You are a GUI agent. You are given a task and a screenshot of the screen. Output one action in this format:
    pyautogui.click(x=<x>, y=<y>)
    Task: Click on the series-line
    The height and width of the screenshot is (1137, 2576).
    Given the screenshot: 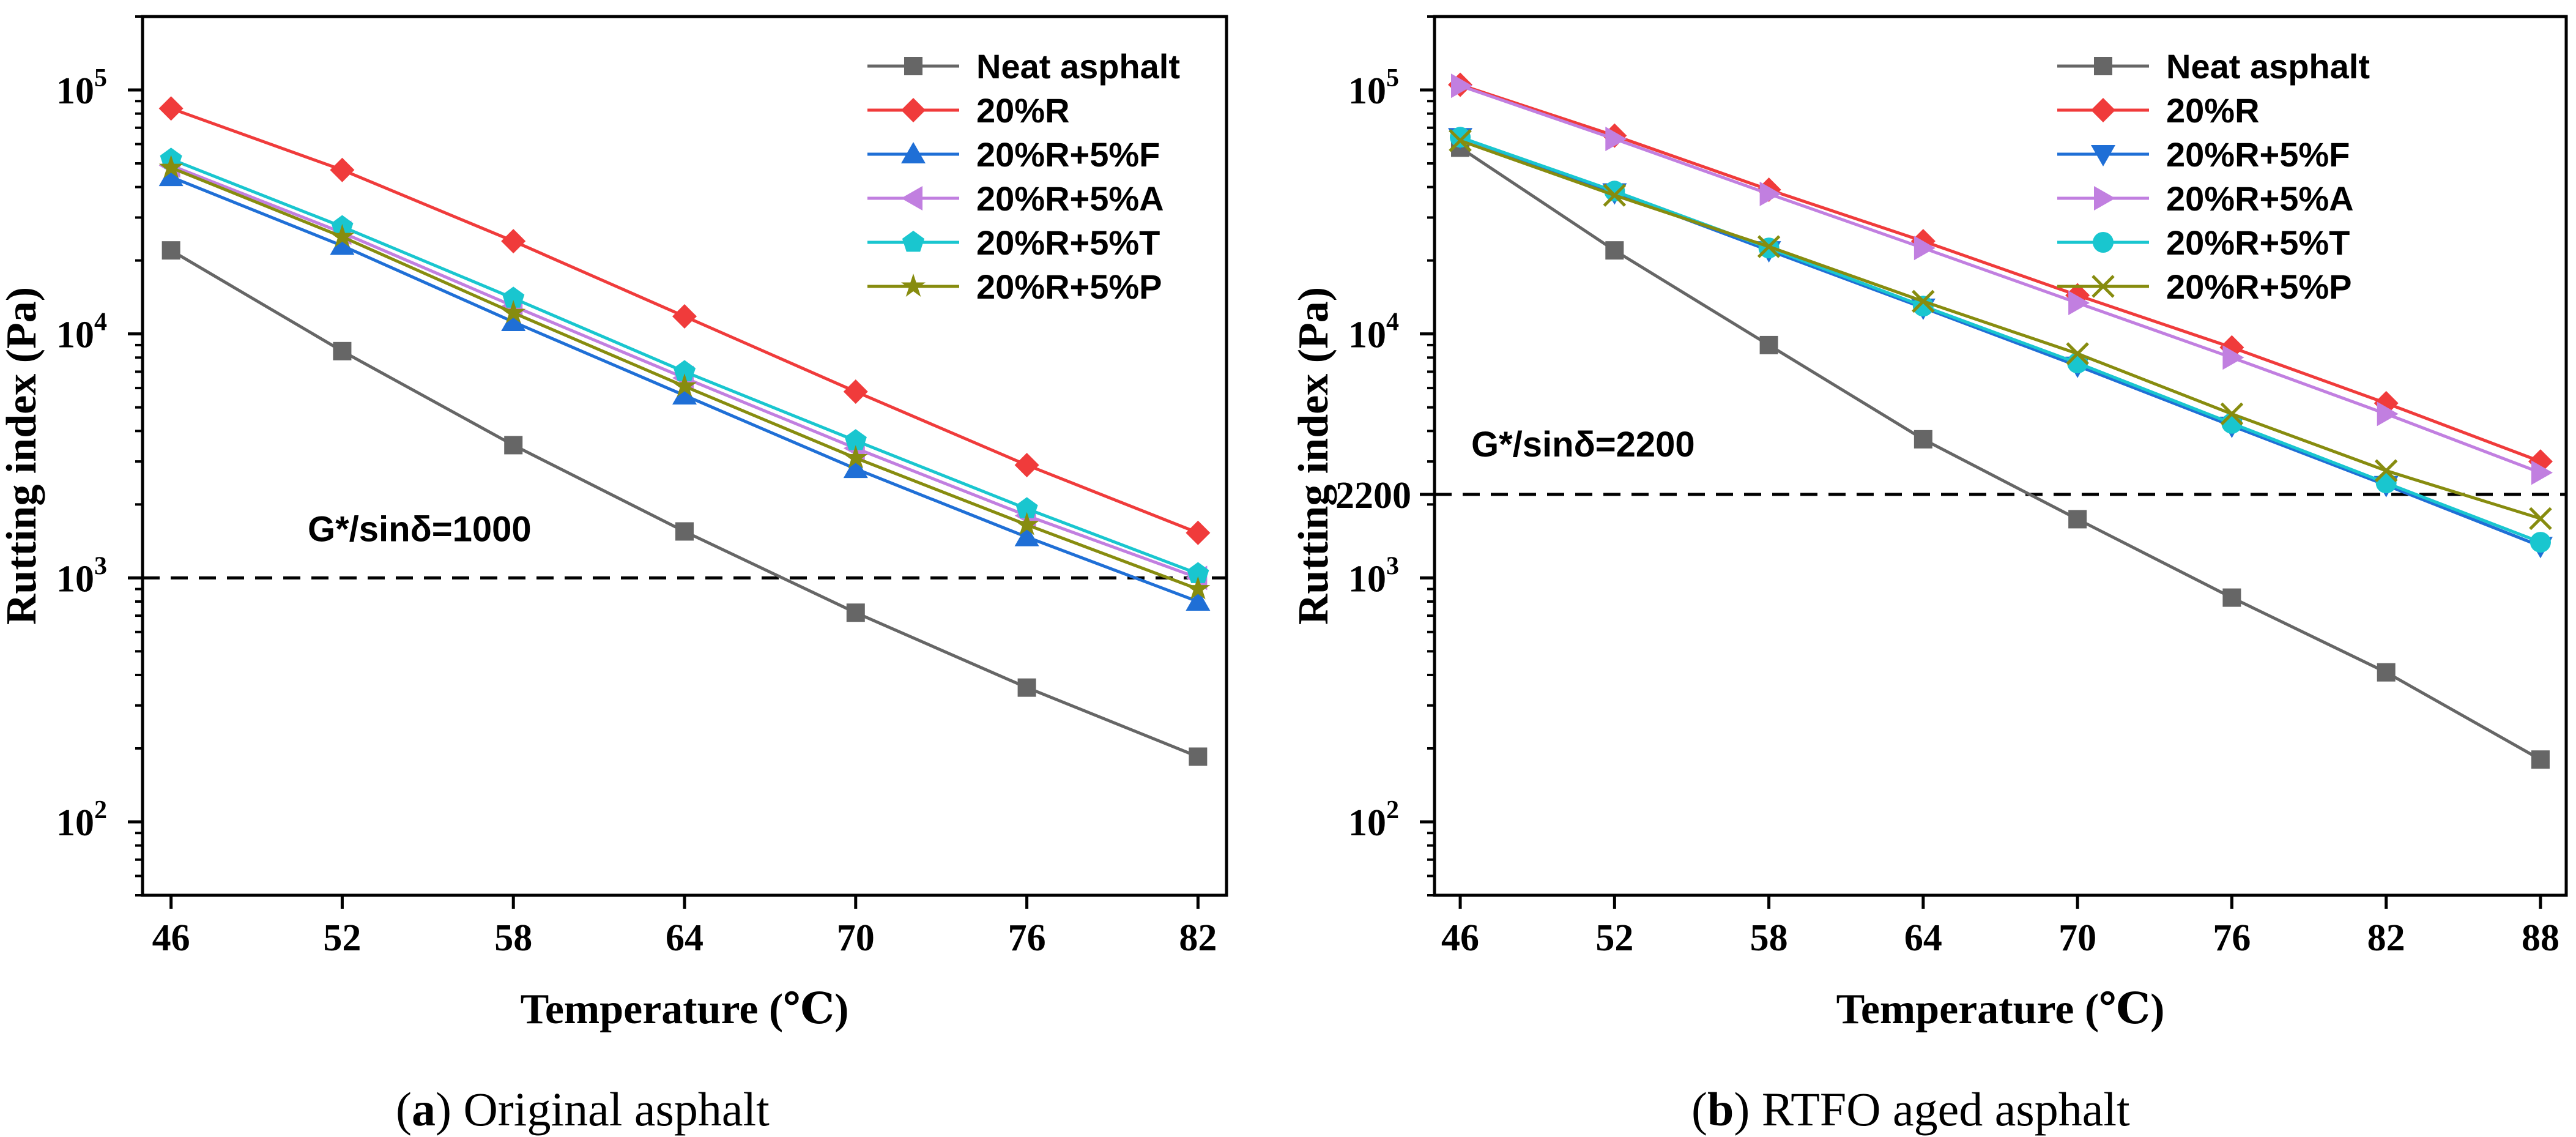 What is the action you would take?
    pyautogui.click(x=2000, y=329)
    